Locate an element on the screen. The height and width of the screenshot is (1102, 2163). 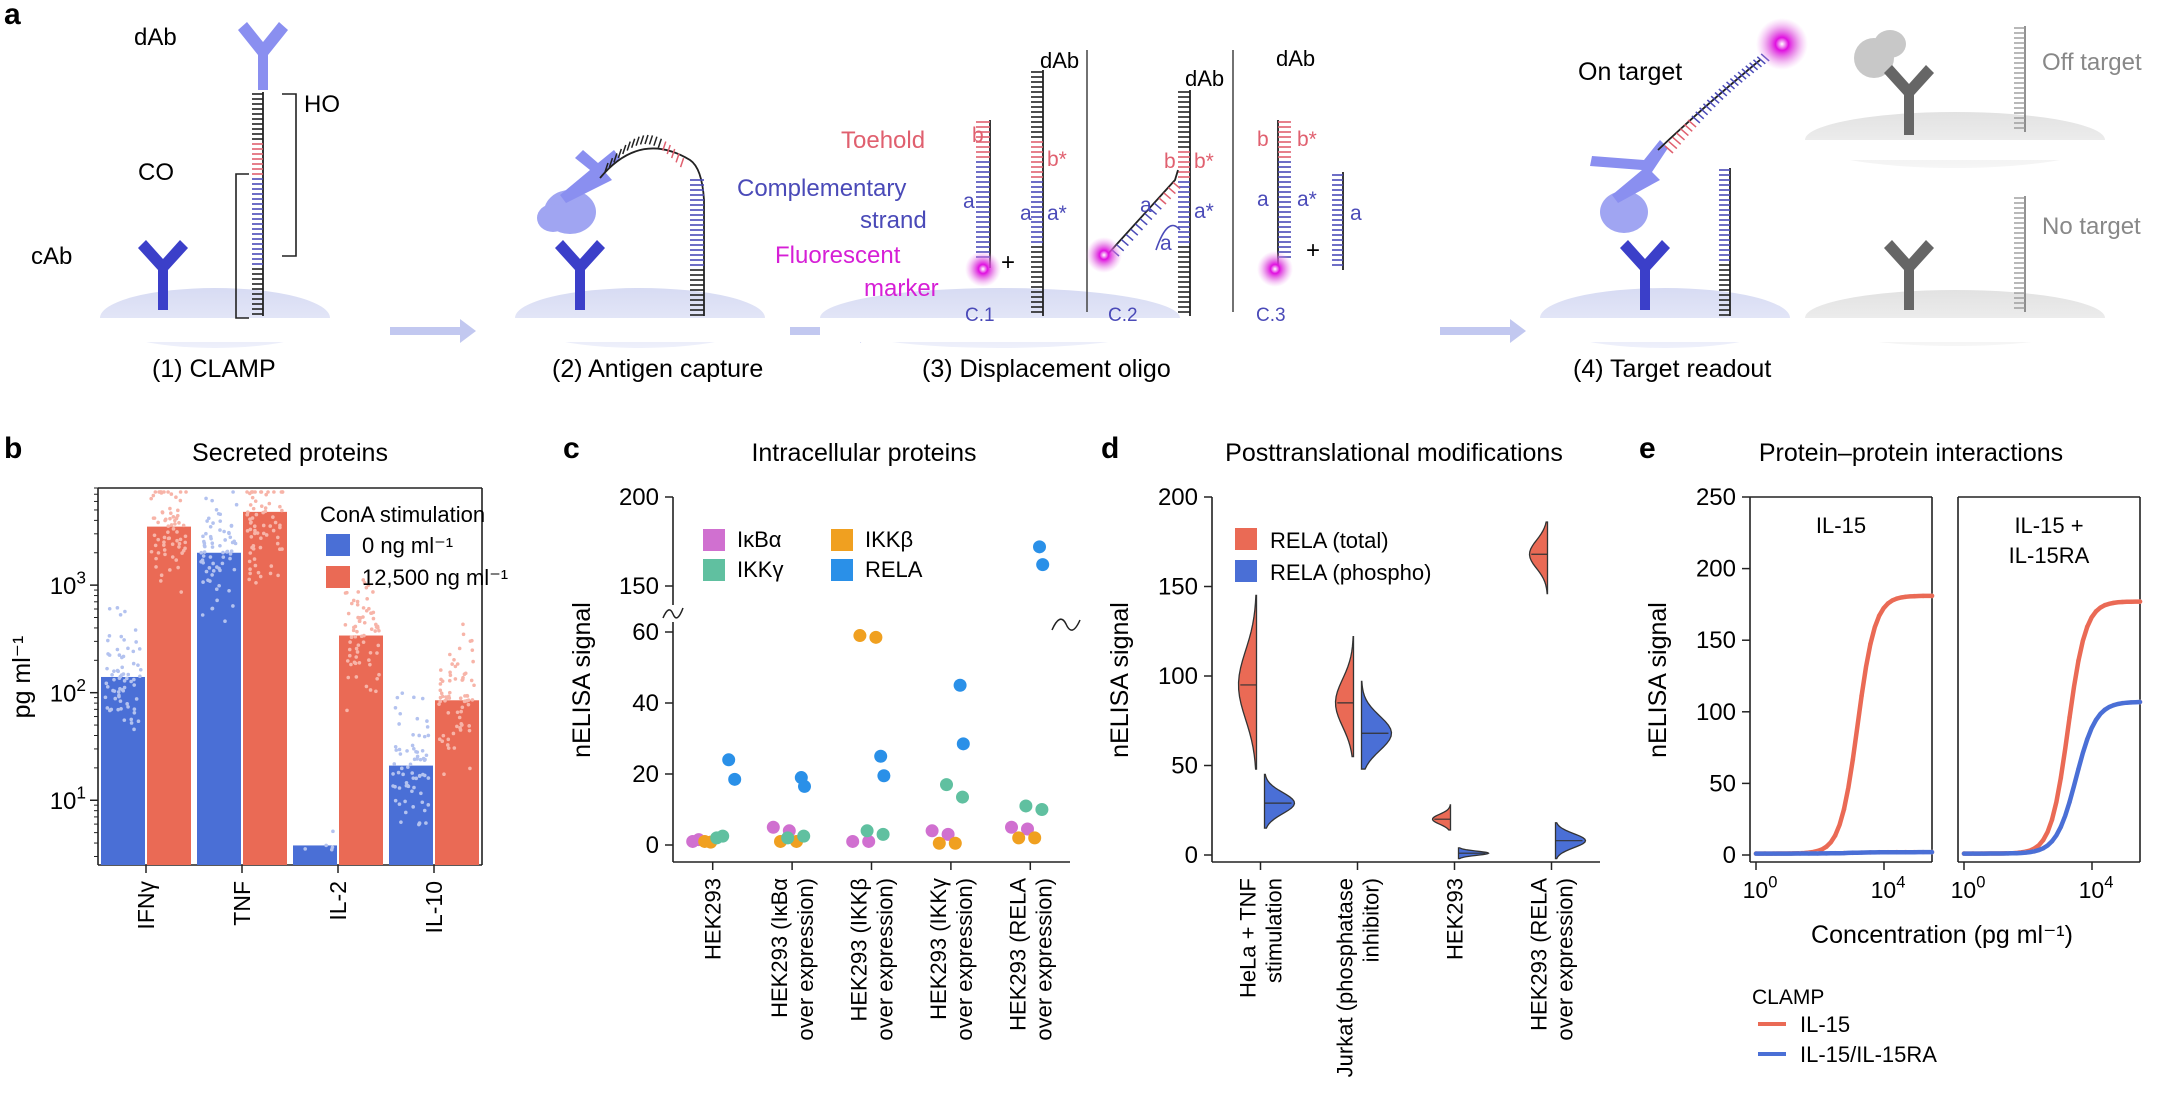
step-label-1: (1) CLAMP is located at coordinates (214, 369).